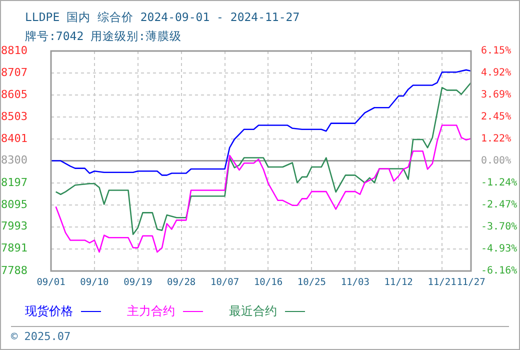  Describe the element at coordinates (14, 248) in the screenshot. I see `y-tick-label: 7891` at that location.